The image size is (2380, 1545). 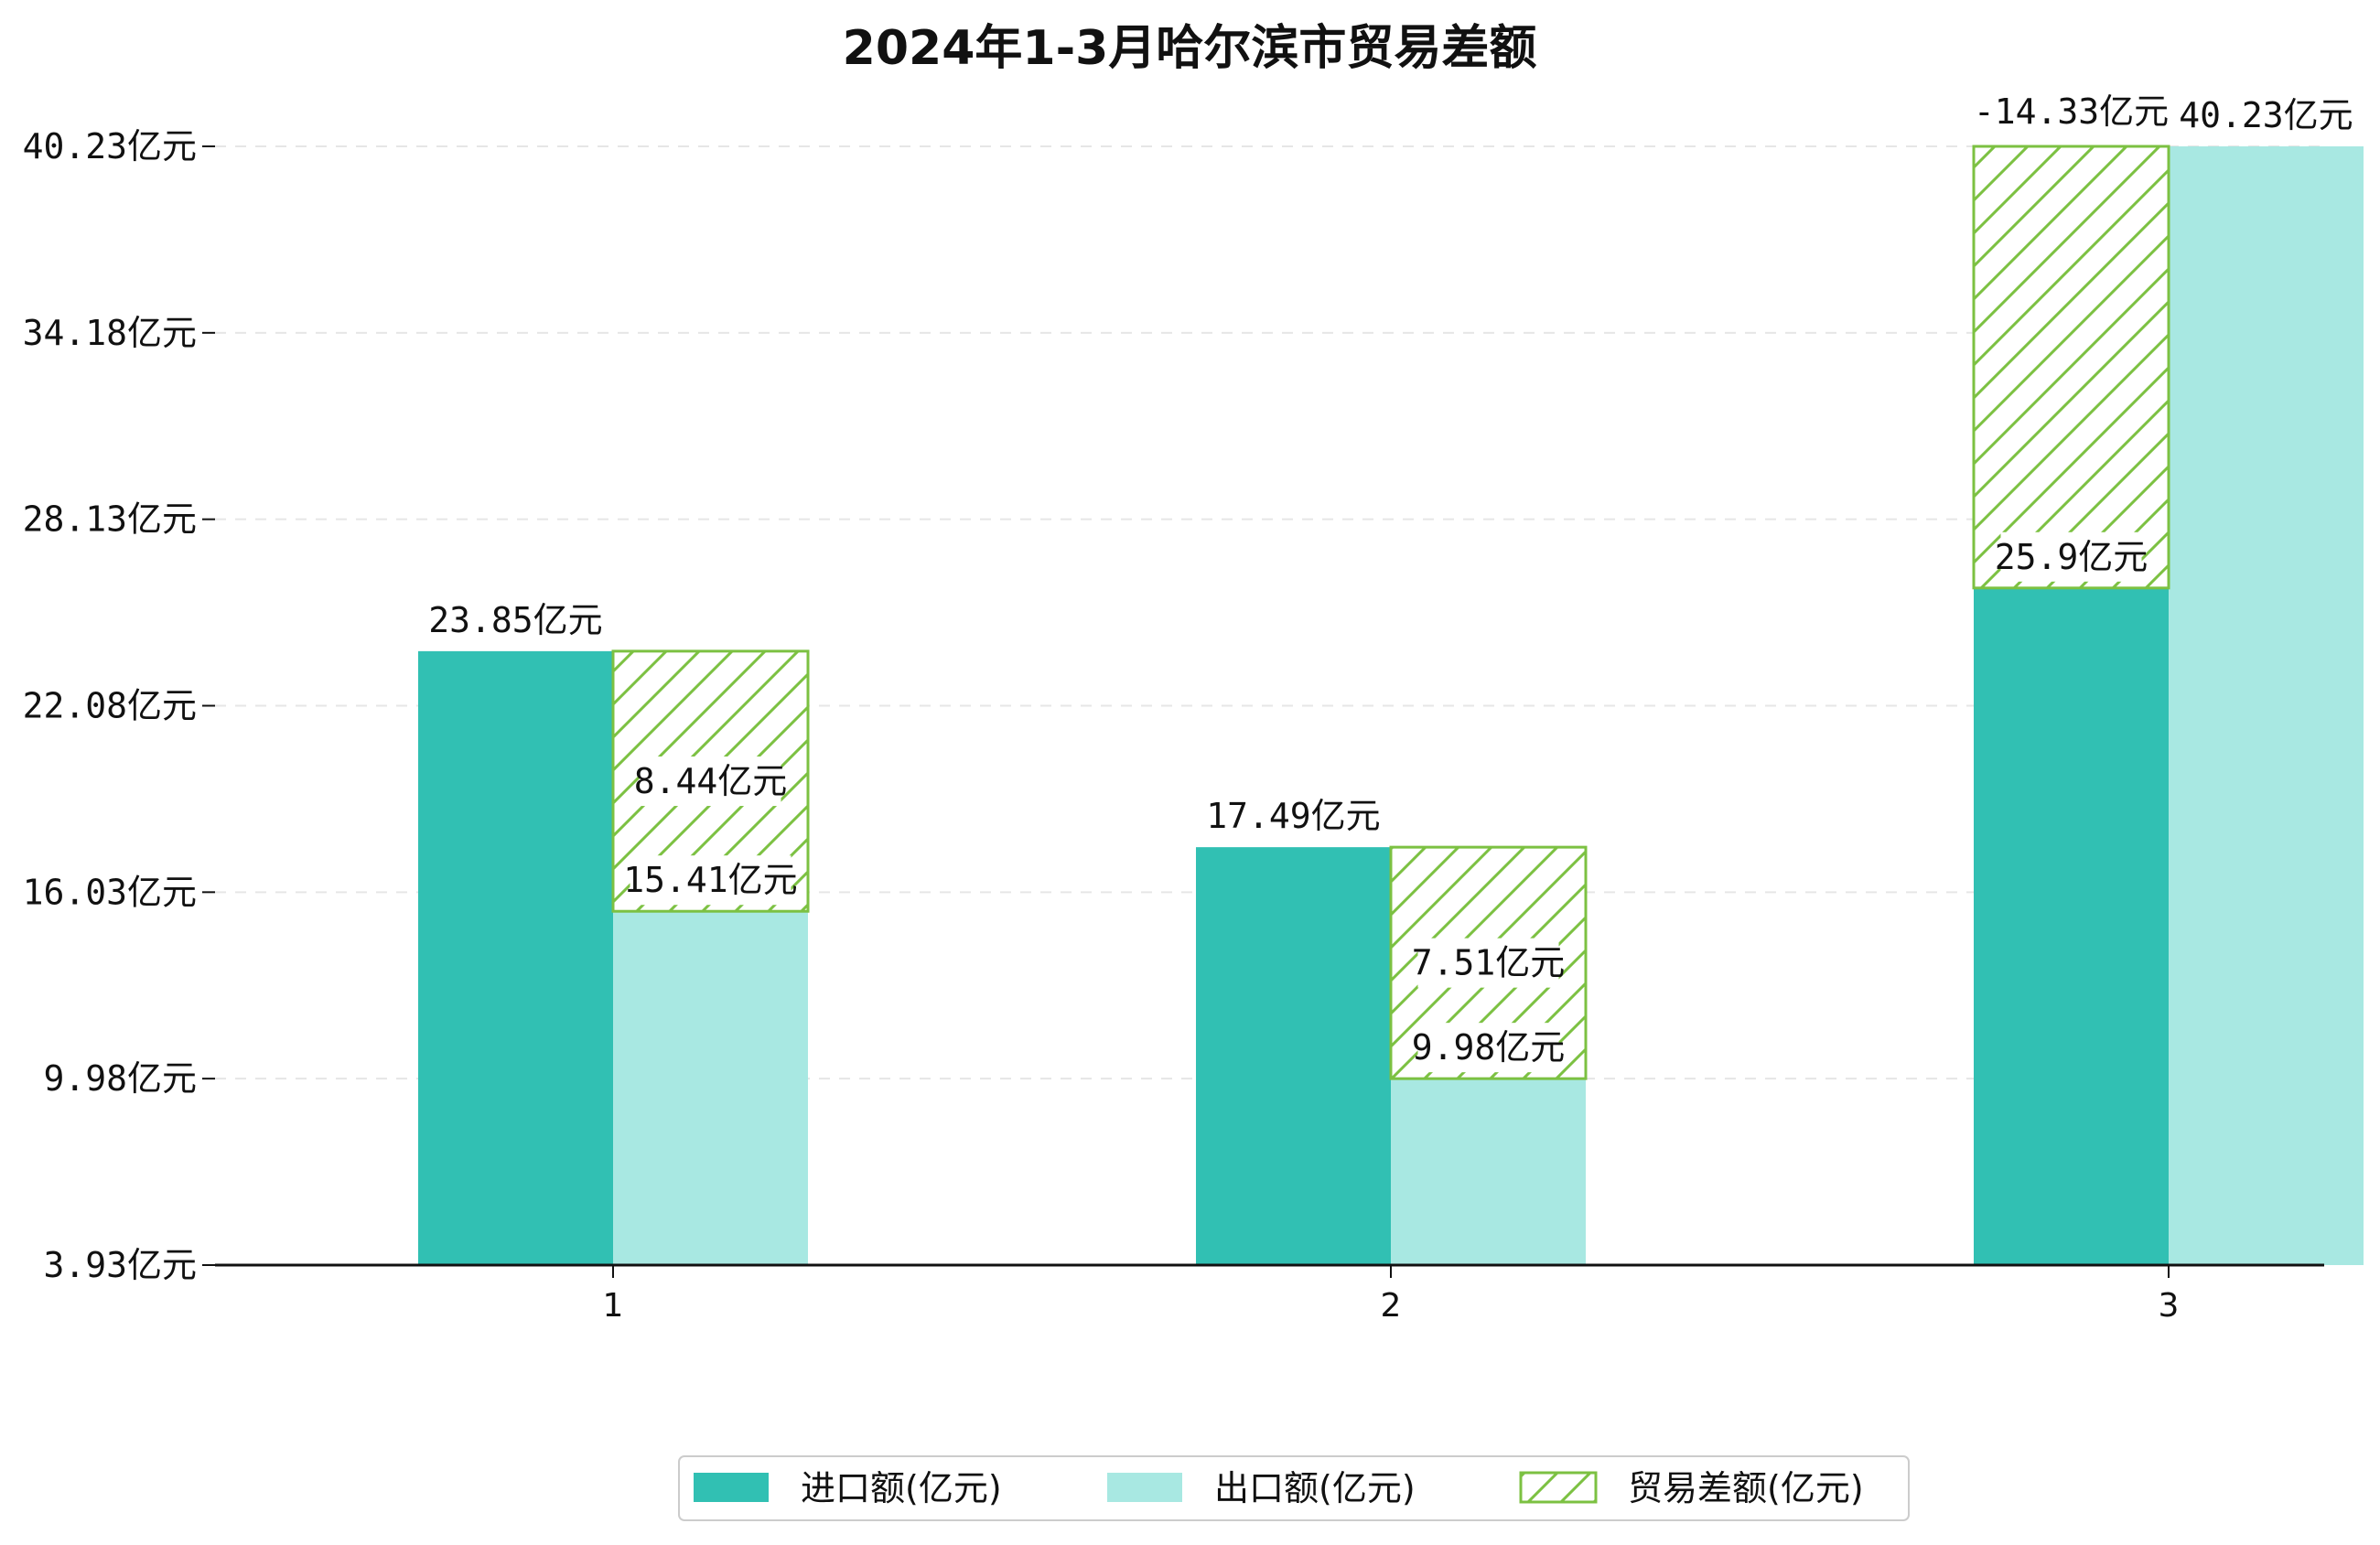 I want to click on legend: 进口额(亿元) 出口额(亿元) 贸易差额(亿元), so click(x=1294, y=1488).